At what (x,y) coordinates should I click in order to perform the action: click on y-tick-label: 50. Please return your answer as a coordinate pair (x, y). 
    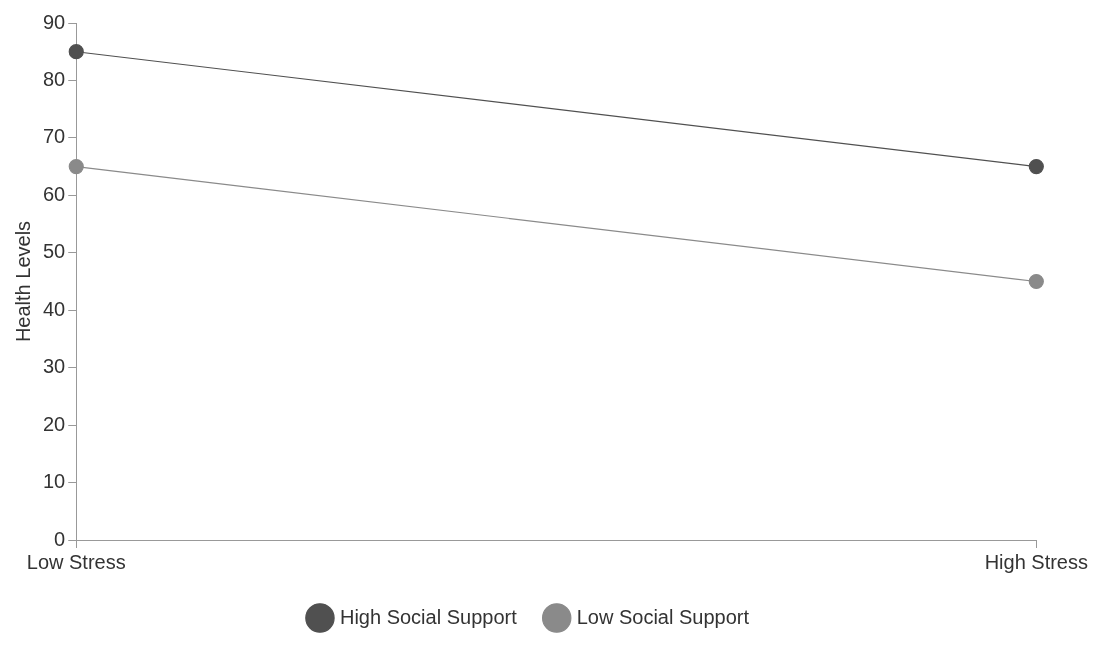
    Looking at the image, I should click on (54, 251).